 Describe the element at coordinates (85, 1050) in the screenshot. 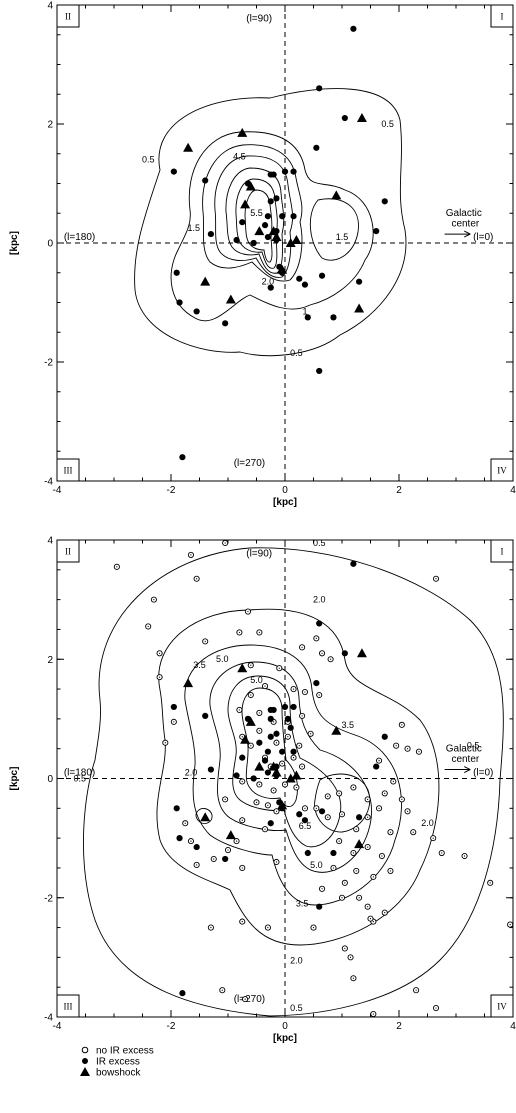

I see `legend-marker-open-circle` at that location.